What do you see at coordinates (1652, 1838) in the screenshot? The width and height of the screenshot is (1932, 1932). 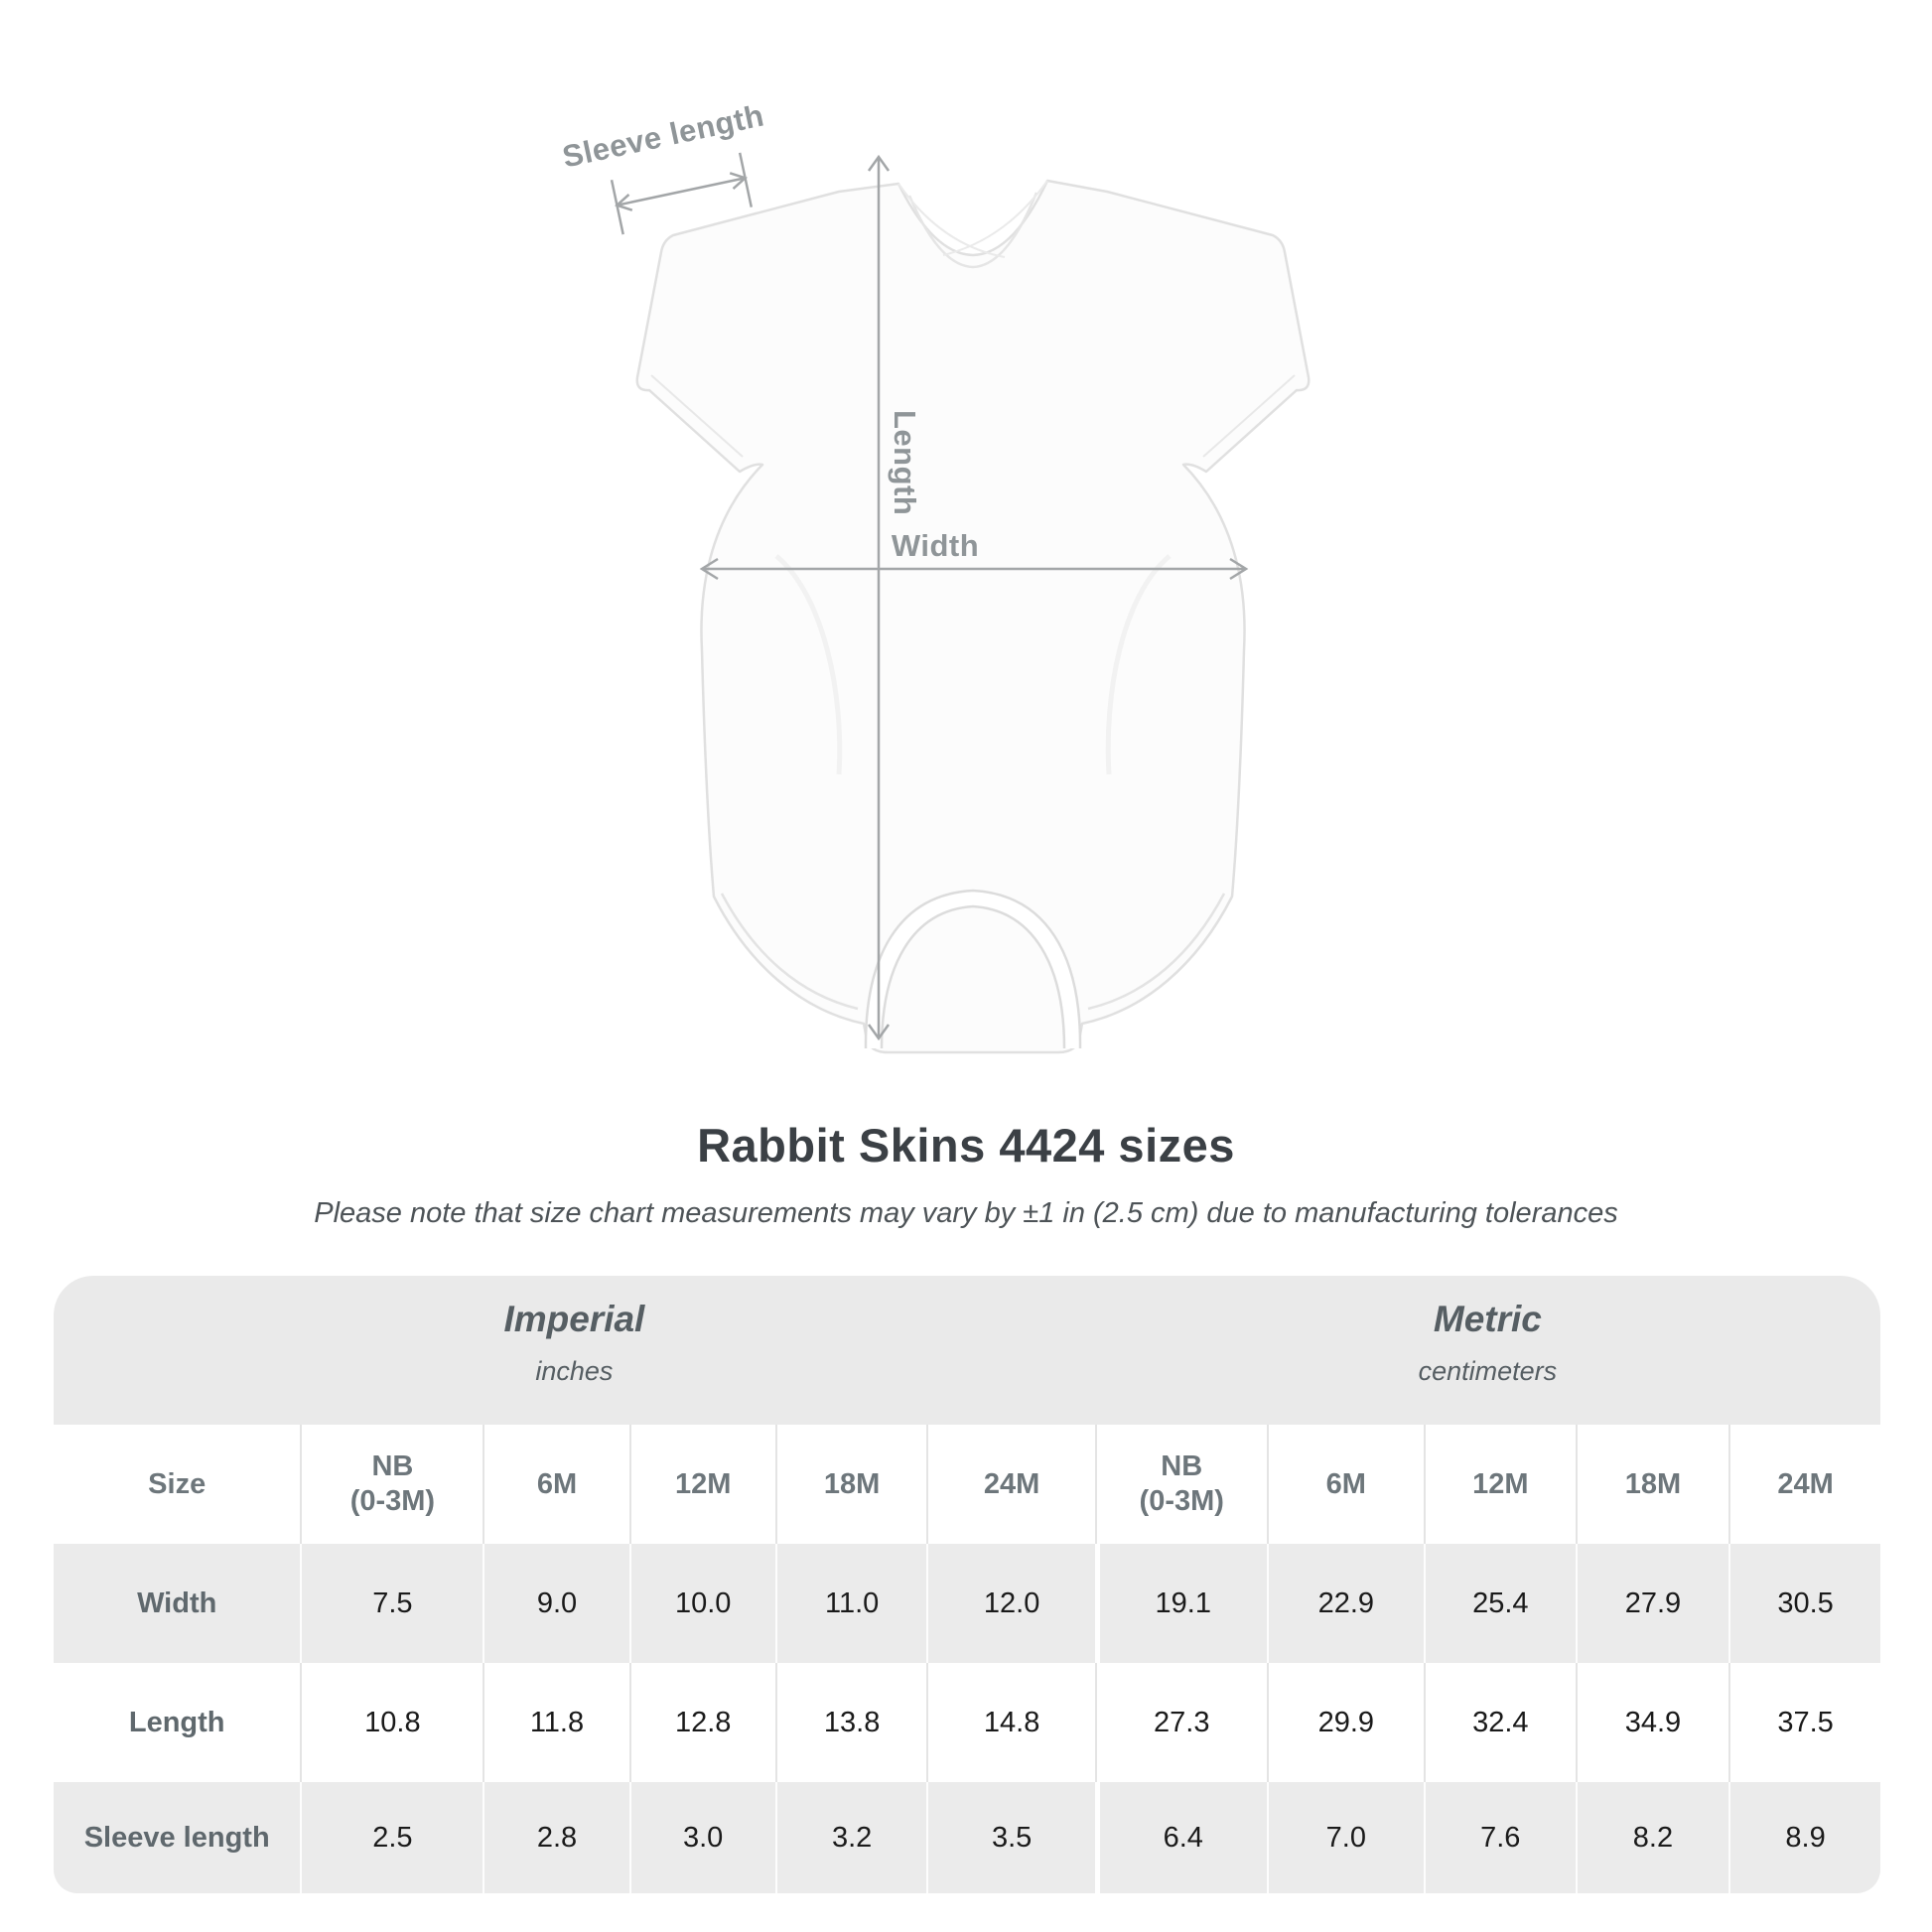 I see `table-cell: 8.2` at bounding box center [1652, 1838].